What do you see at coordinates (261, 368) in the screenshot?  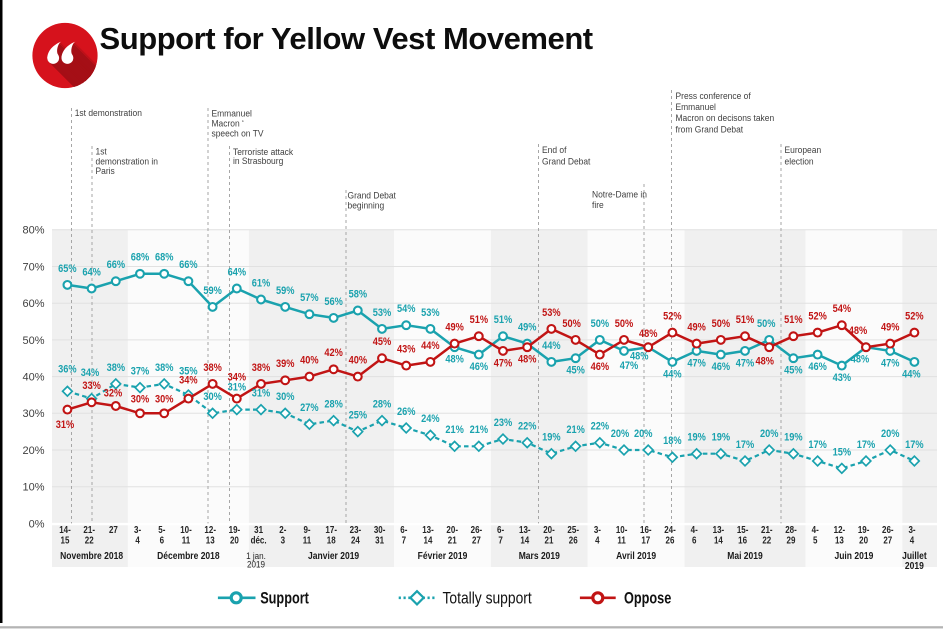 I see `svg-text: 38%` at bounding box center [261, 368].